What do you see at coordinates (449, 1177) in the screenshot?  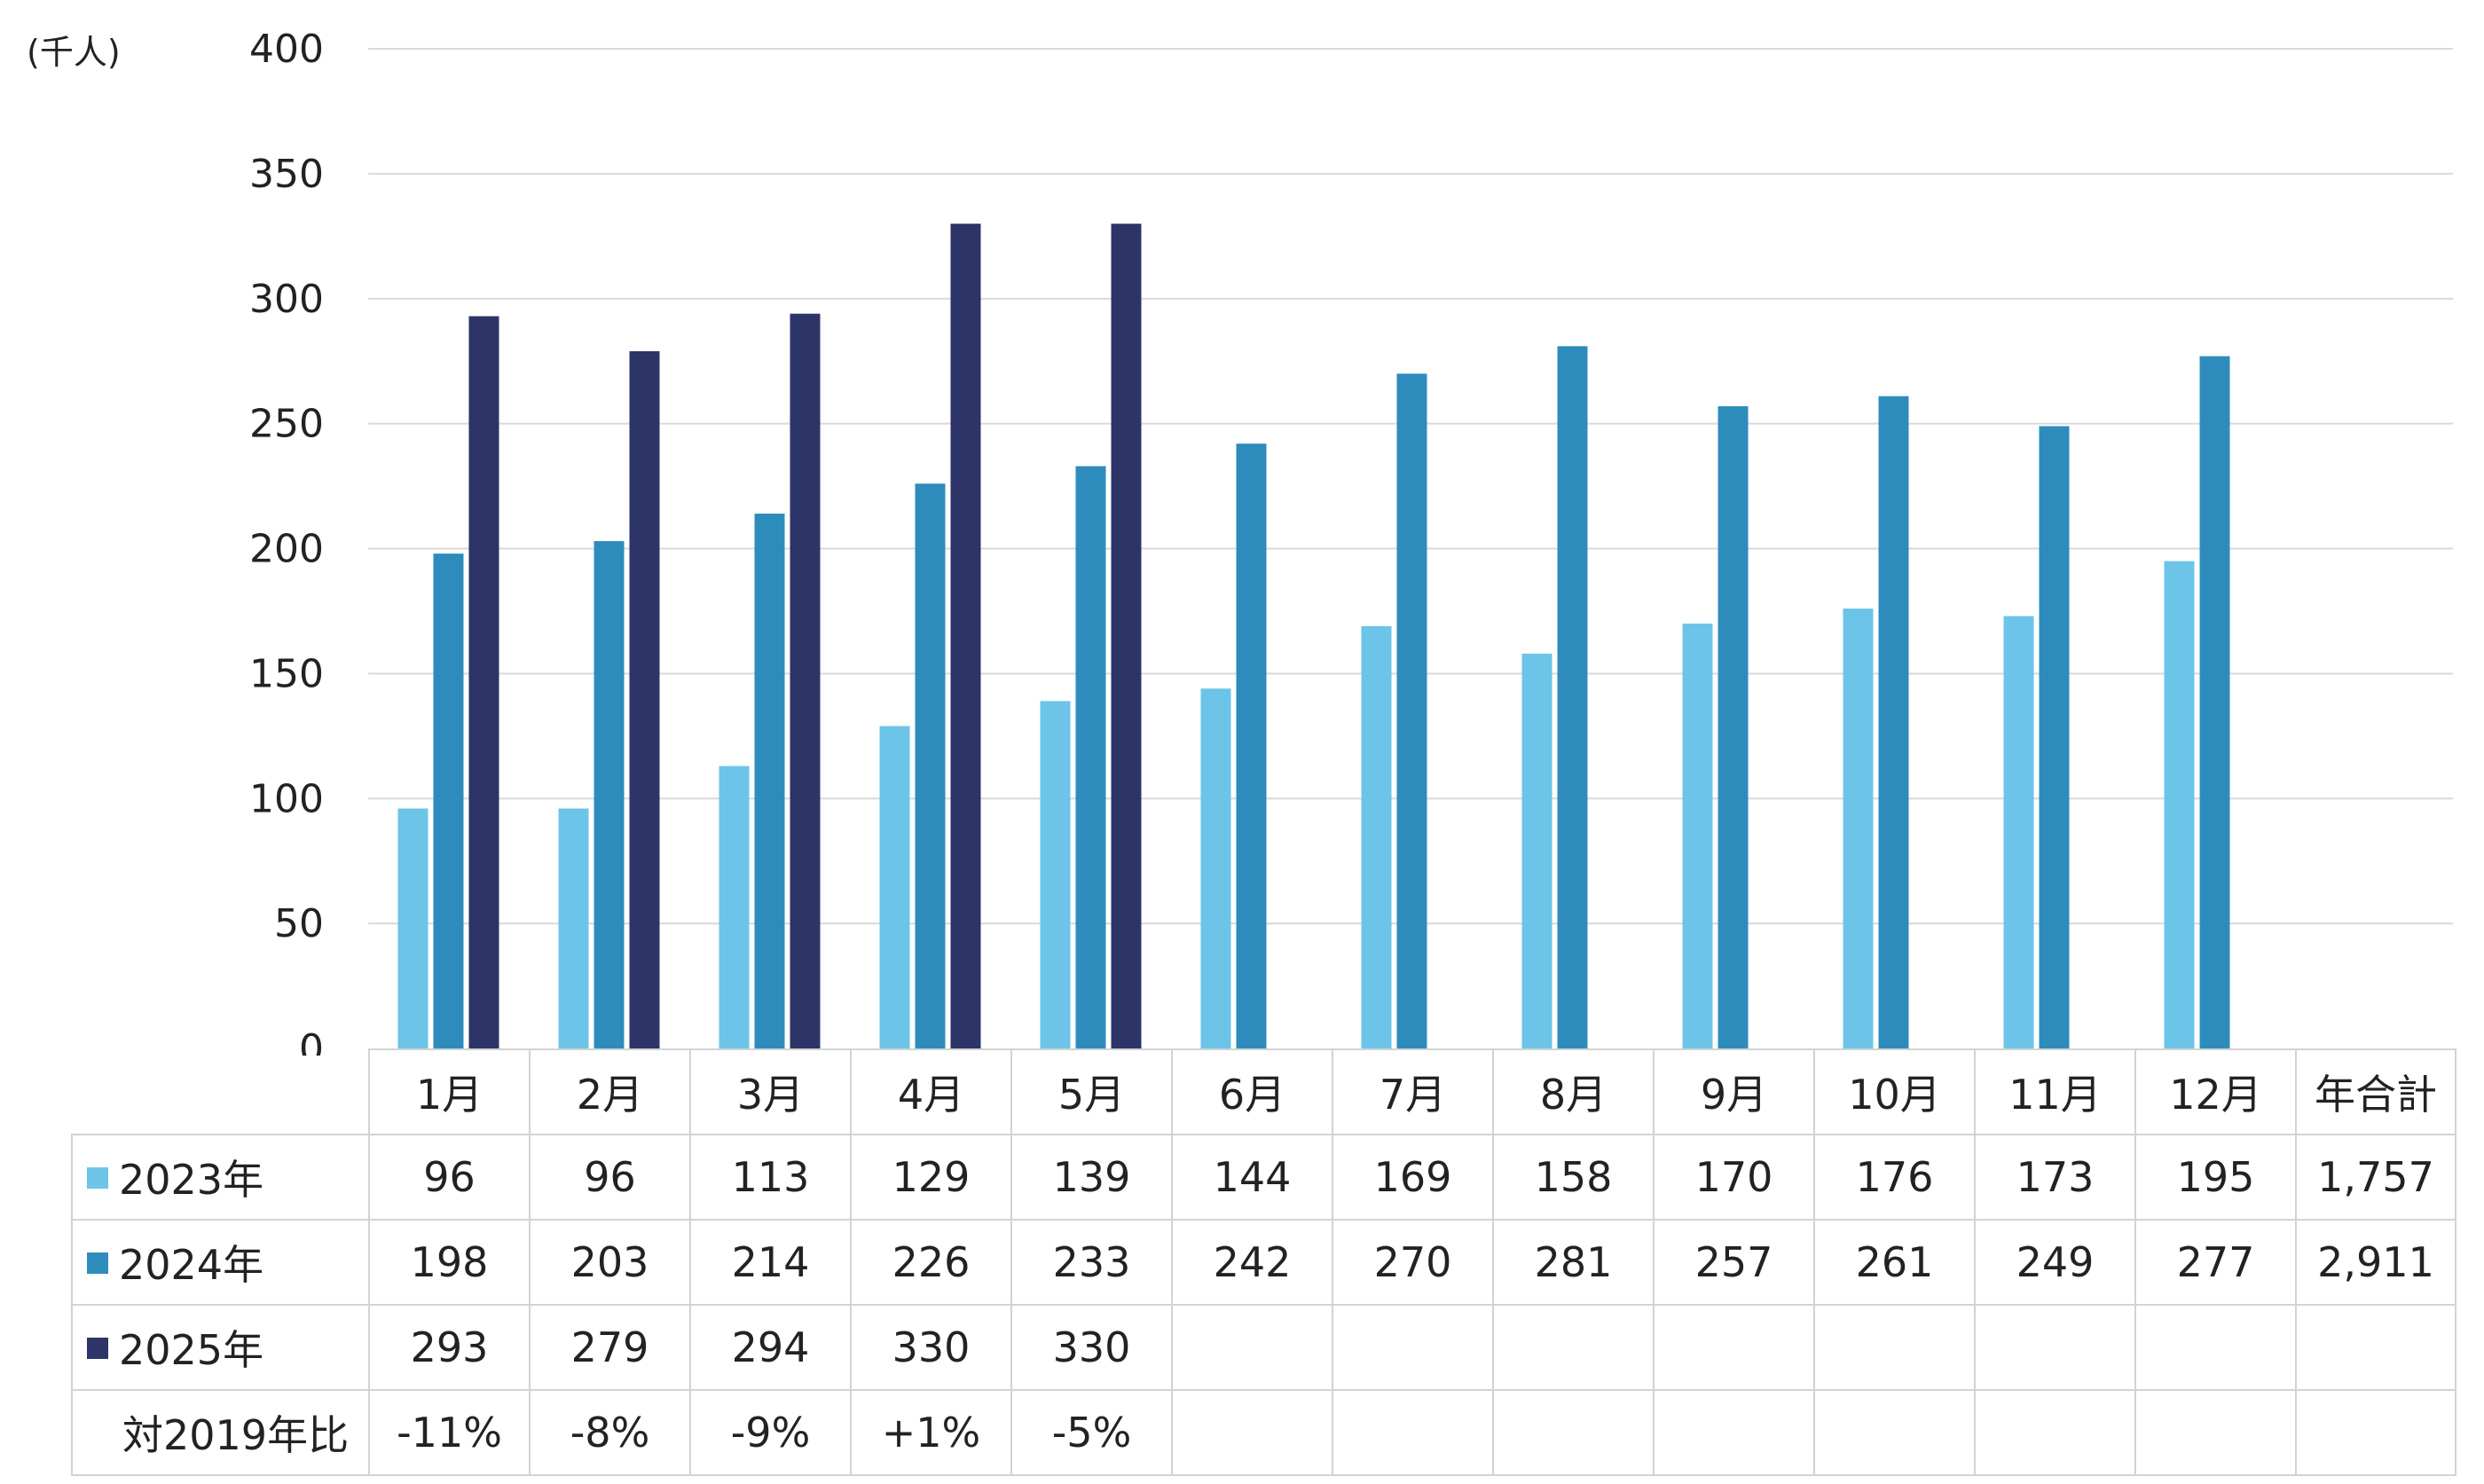 I see `table-cell: 96` at bounding box center [449, 1177].